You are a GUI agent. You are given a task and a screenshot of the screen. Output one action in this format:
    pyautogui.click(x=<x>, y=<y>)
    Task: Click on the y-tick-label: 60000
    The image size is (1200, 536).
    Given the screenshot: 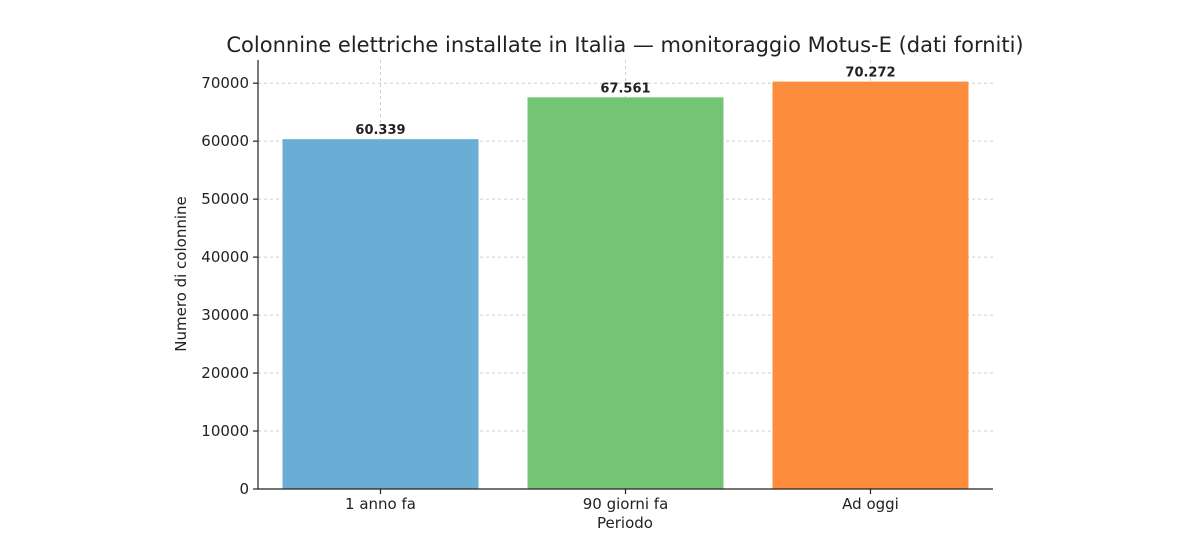 What is the action you would take?
    pyautogui.click(x=225, y=141)
    